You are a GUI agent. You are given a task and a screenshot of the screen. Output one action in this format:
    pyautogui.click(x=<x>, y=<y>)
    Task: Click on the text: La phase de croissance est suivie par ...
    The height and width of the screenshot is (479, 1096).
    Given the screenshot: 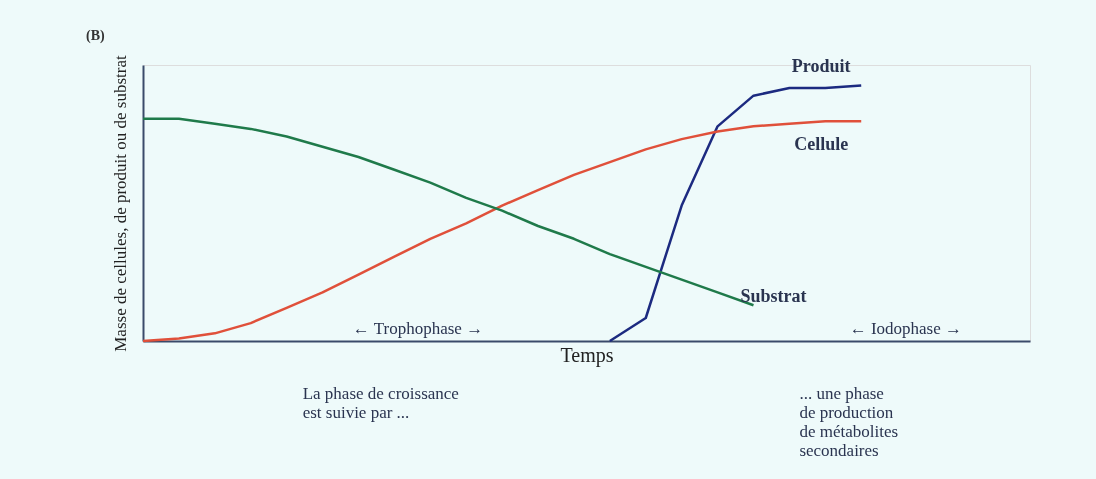 What is the action you would take?
    pyautogui.click(x=380, y=403)
    